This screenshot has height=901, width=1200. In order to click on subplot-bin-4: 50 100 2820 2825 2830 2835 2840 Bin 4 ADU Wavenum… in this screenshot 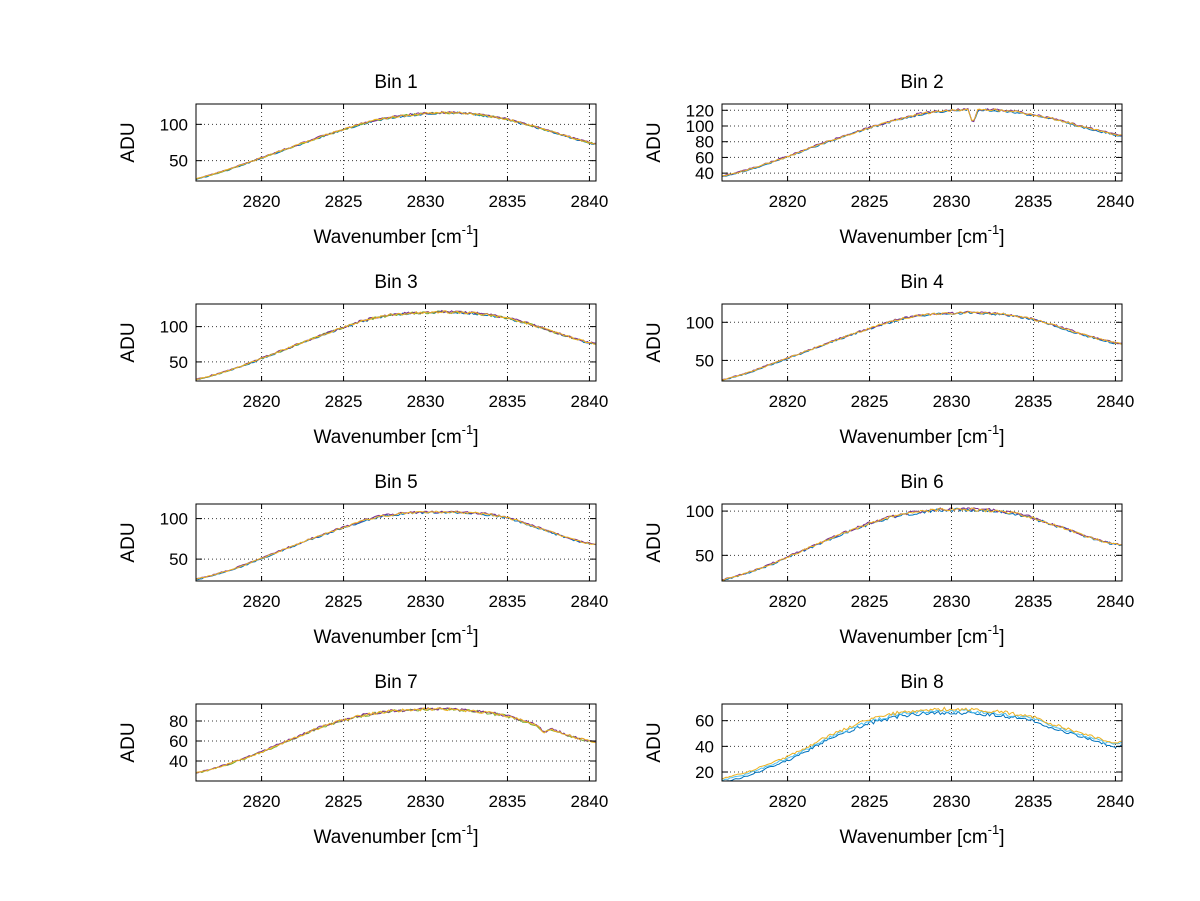, I will do `click(902, 356)`.